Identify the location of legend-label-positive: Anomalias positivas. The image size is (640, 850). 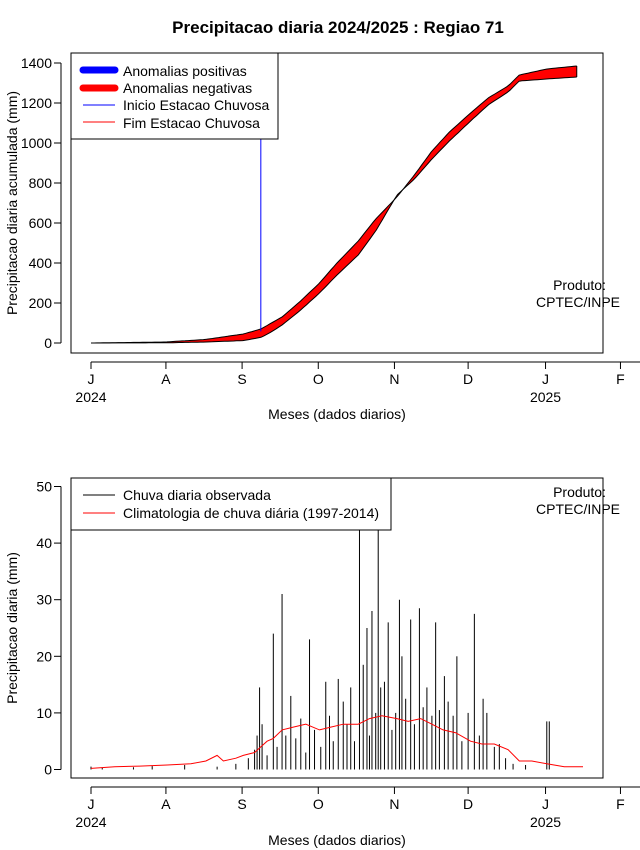
(185, 71).